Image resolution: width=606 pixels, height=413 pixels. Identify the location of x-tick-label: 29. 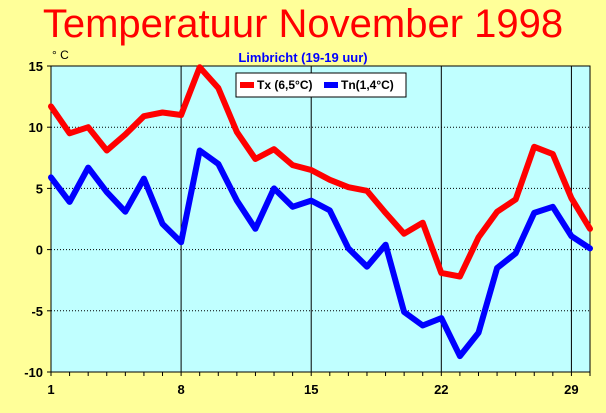
(571, 389).